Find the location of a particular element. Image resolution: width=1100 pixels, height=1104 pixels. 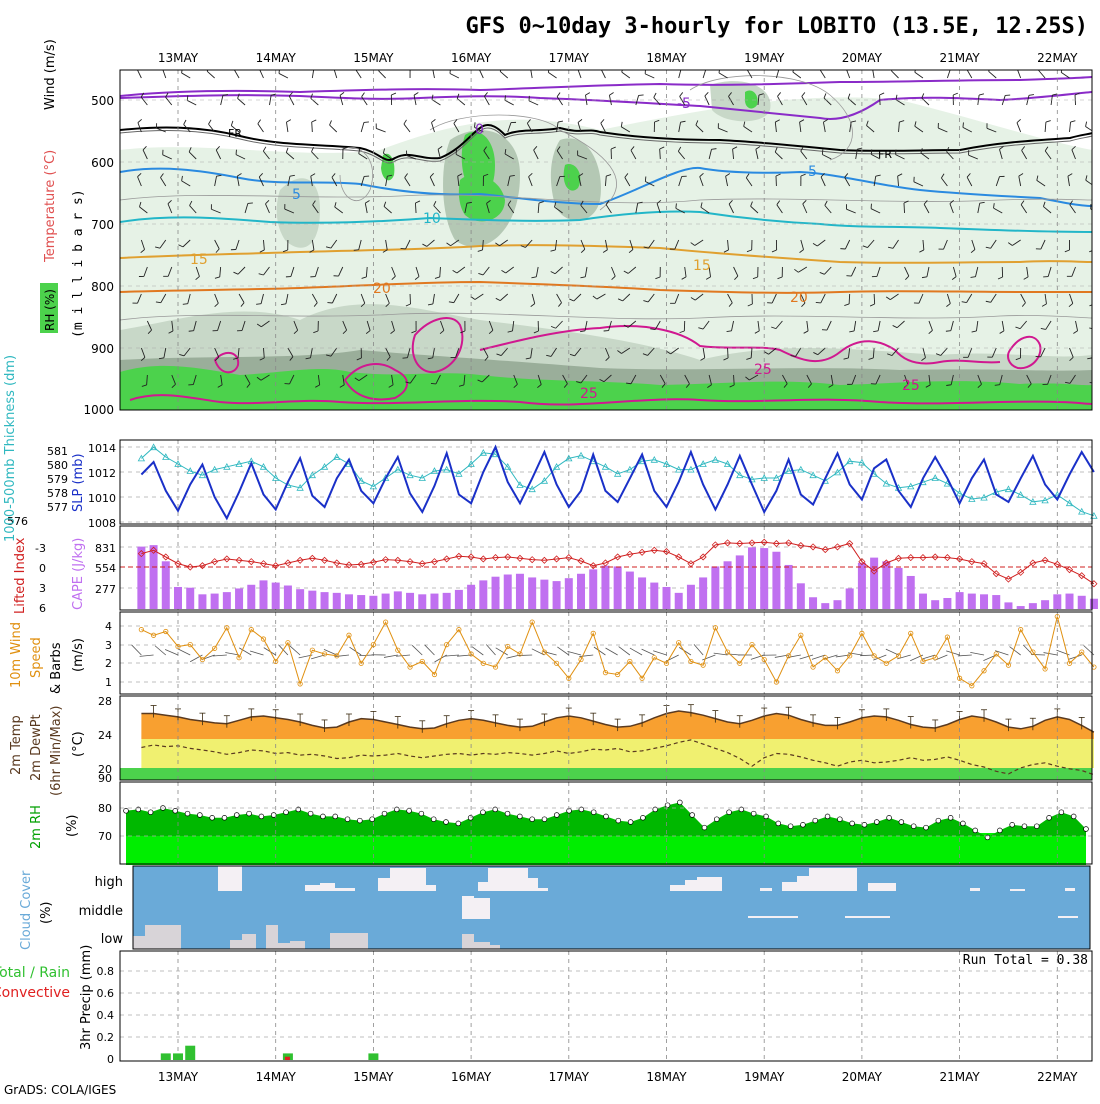

ylabel-li: Lifted Index is located at coordinates (20, 575).